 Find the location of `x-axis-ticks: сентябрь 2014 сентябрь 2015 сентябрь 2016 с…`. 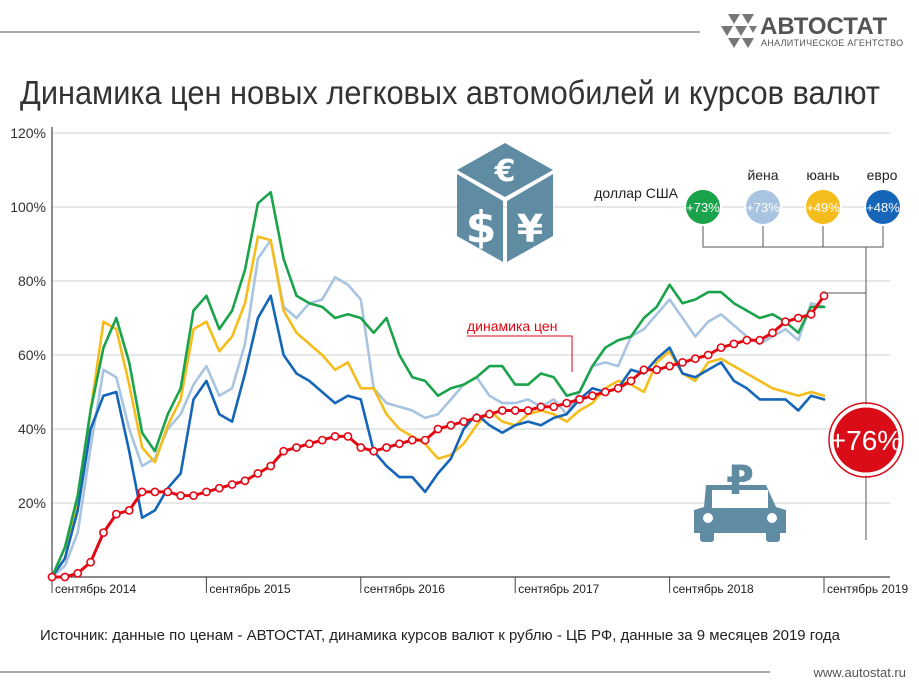

x-axis-ticks: сентябрь 2014 сентябрь 2015 сентябрь 2016 с… is located at coordinates (479, 586).